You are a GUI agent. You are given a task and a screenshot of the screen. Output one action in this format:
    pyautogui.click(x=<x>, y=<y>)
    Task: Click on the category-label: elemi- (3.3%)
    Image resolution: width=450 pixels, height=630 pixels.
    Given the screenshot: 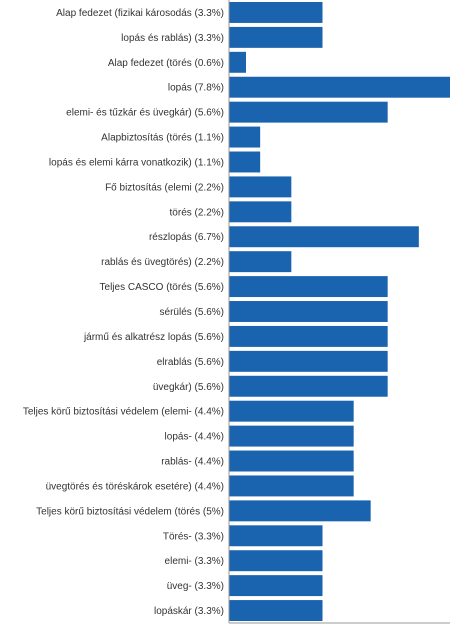 What is the action you would take?
    pyautogui.click(x=194, y=561)
    